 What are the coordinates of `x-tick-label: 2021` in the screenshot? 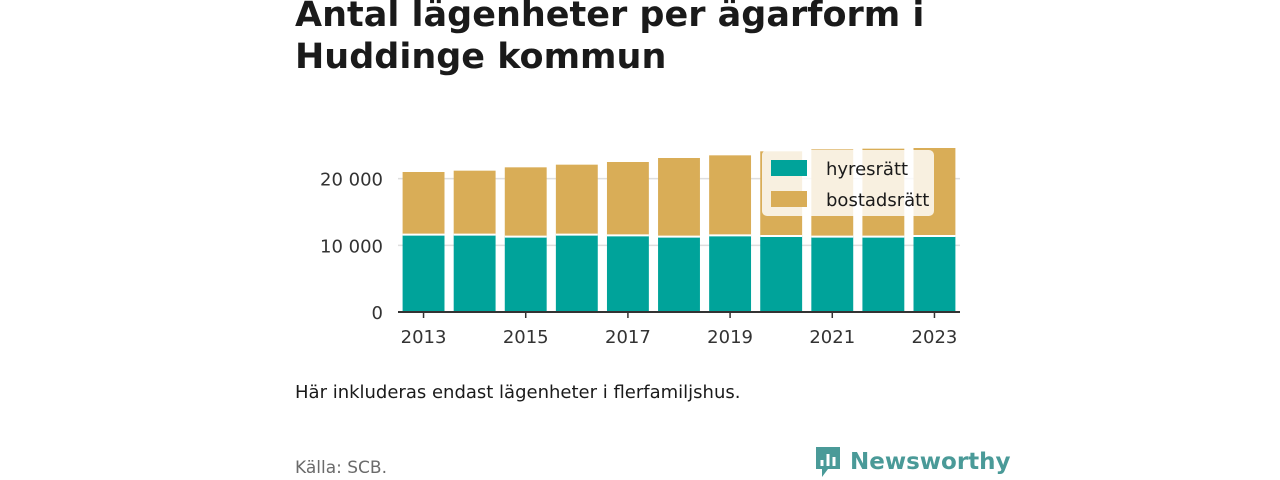 It's located at (832, 337).